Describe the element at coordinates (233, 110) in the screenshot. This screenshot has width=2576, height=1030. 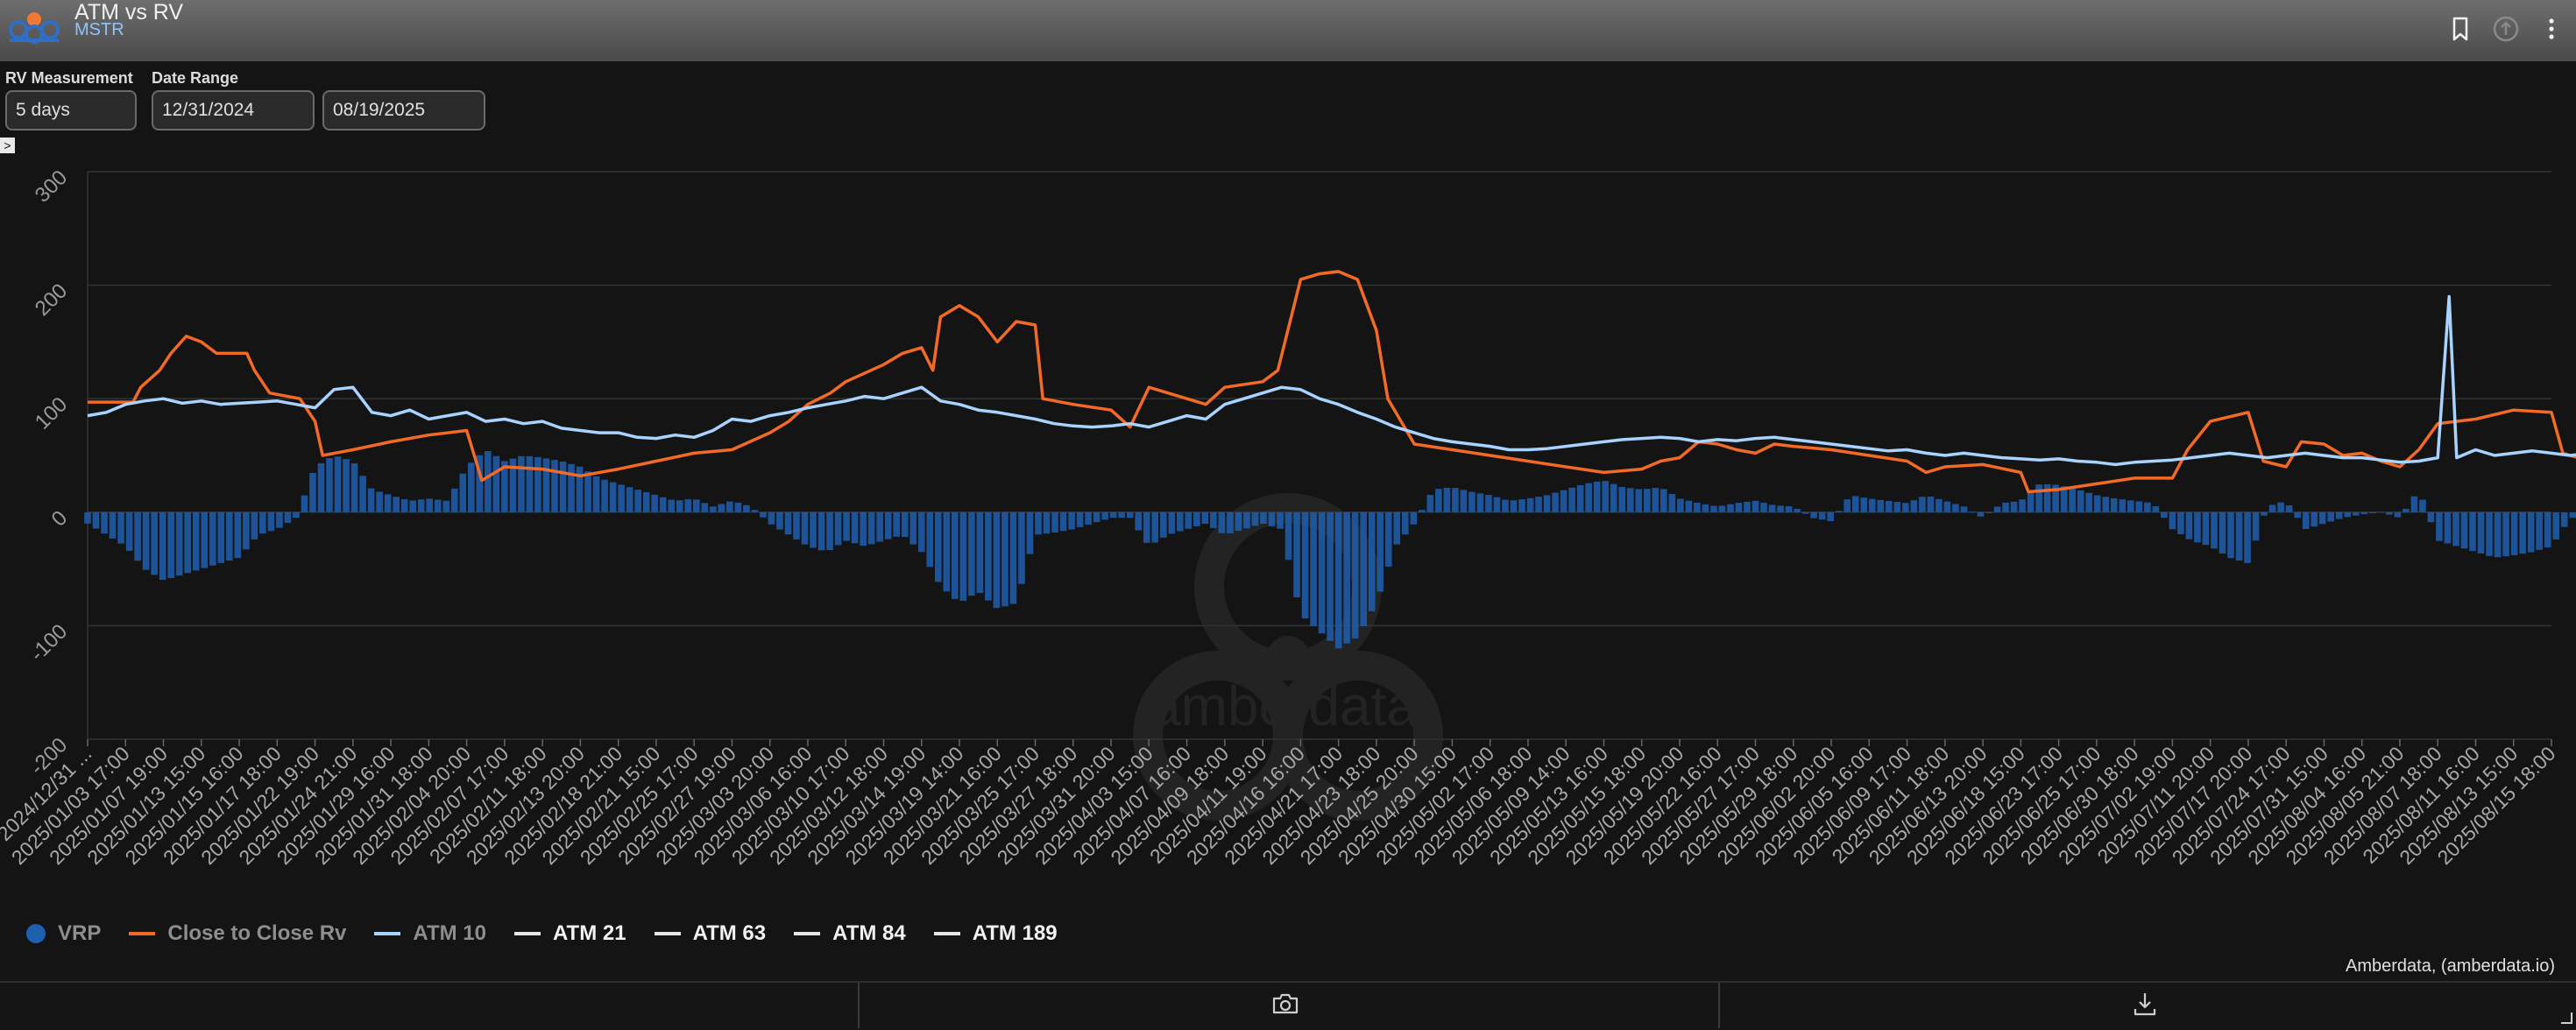
I see `start-date-input: 12/31/2024` at that location.